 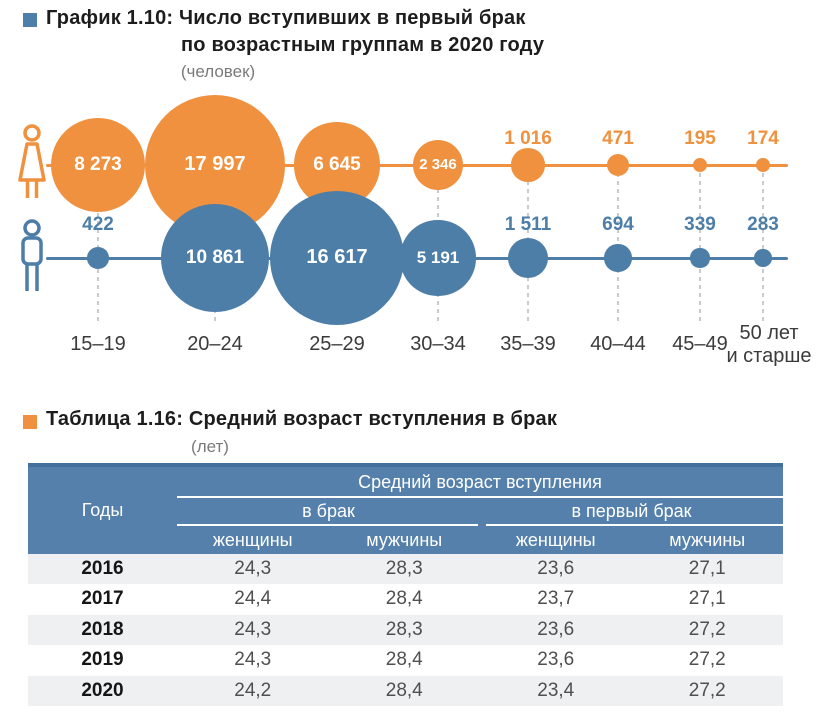 What do you see at coordinates (102, 660) in the screenshot?
I see `year-cell: 2019` at bounding box center [102, 660].